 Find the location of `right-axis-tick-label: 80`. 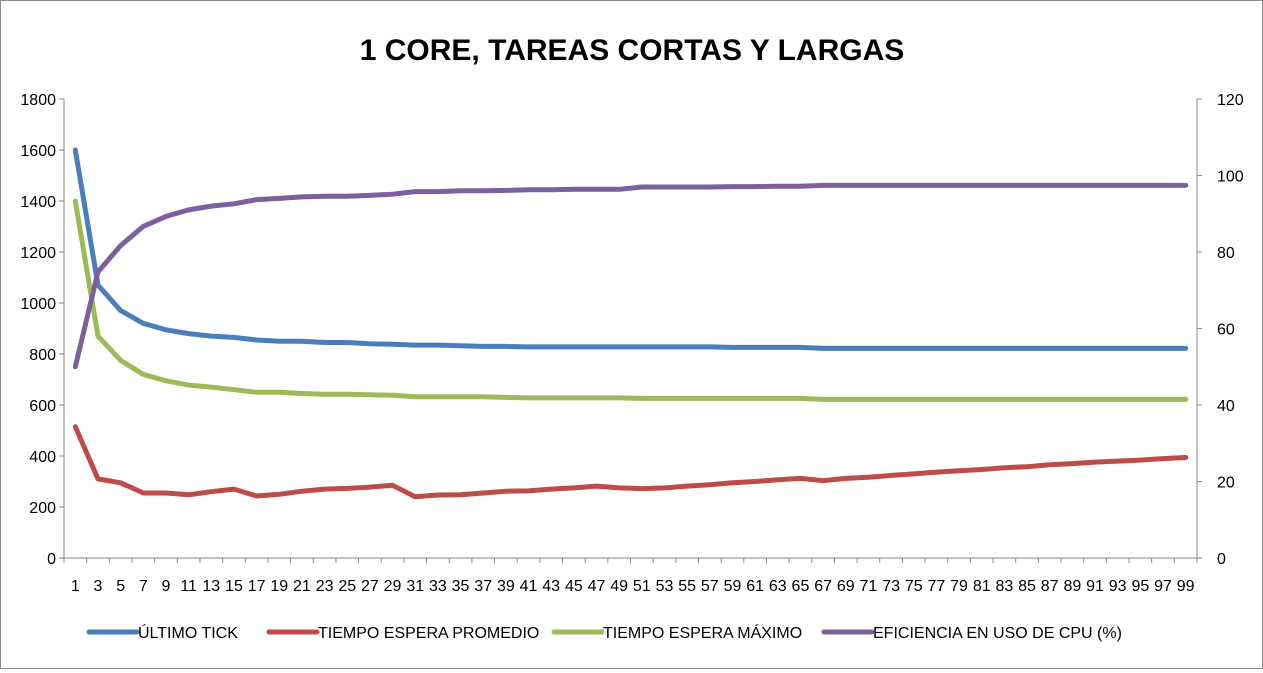

right-axis-tick-label: 80 is located at coordinates (1226, 253).